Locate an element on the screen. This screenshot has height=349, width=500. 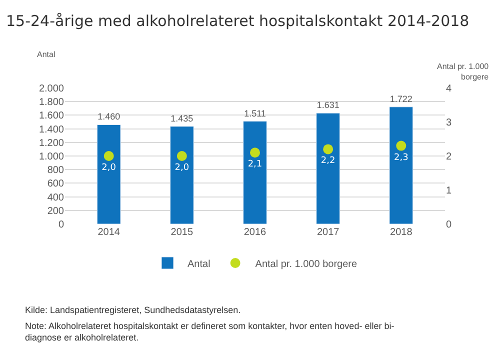
x-tick-label: 2015 is located at coordinates (182, 232).